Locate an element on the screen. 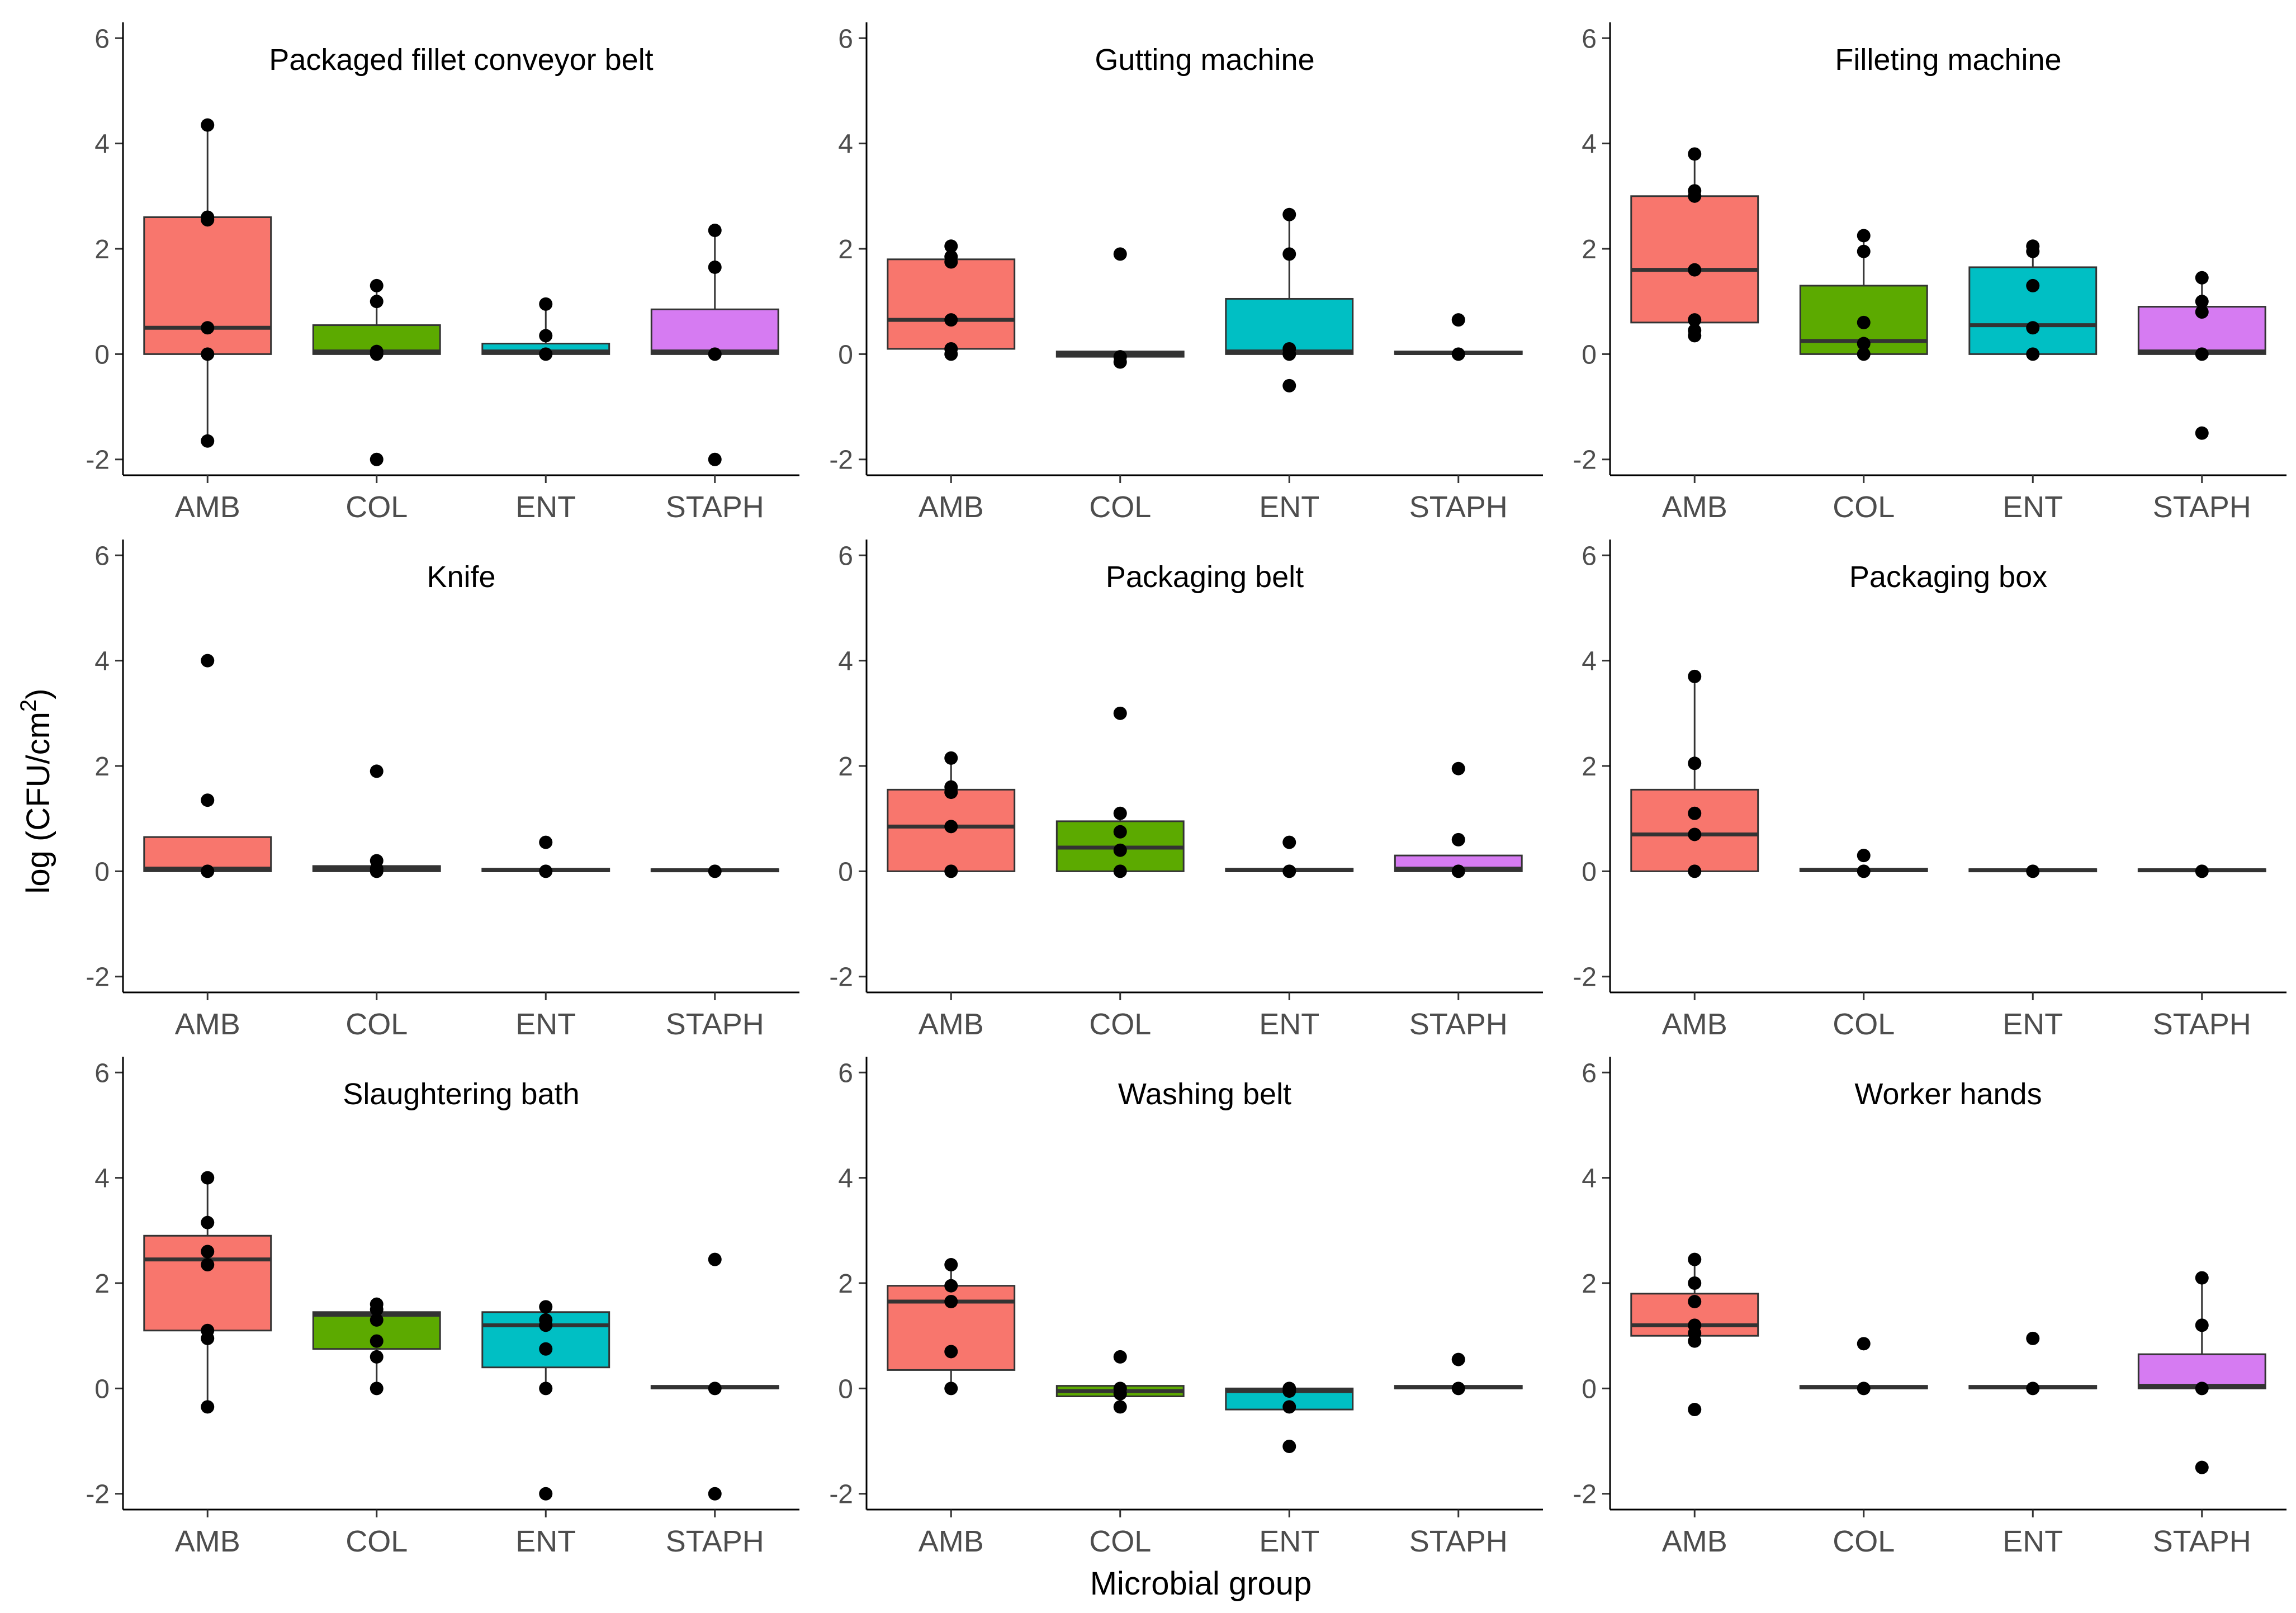 This screenshot has height=1613, width=2296. panel: Filleting machine -2 0 2 4 6 AMB COL ENT STAPH is located at coordinates (1929, 273).